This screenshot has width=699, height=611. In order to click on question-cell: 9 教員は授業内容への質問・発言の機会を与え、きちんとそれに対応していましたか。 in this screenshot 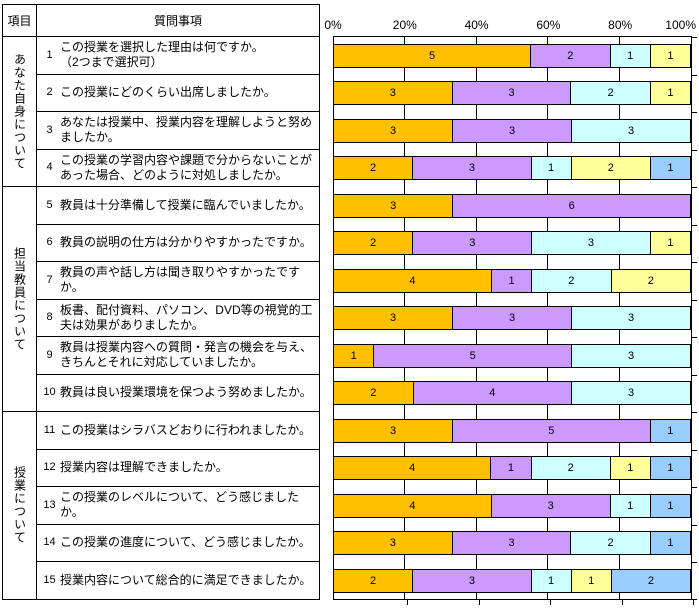, I will do `click(178, 356)`.